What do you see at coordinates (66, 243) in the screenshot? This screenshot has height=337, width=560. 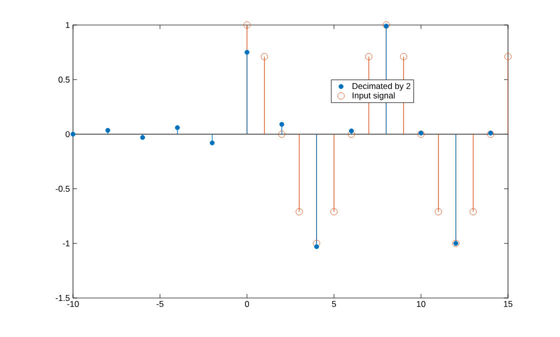 I see `y-tick-label: -1` at bounding box center [66, 243].